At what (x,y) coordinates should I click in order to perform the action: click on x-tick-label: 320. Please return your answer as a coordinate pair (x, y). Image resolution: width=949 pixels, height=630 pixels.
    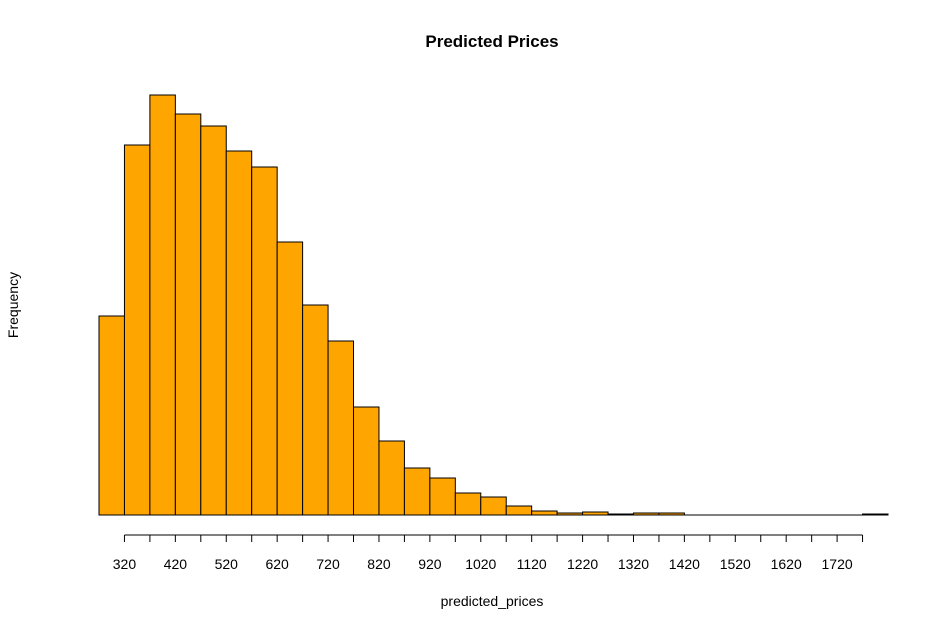
    Looking at the image, I should click on (125, 564).